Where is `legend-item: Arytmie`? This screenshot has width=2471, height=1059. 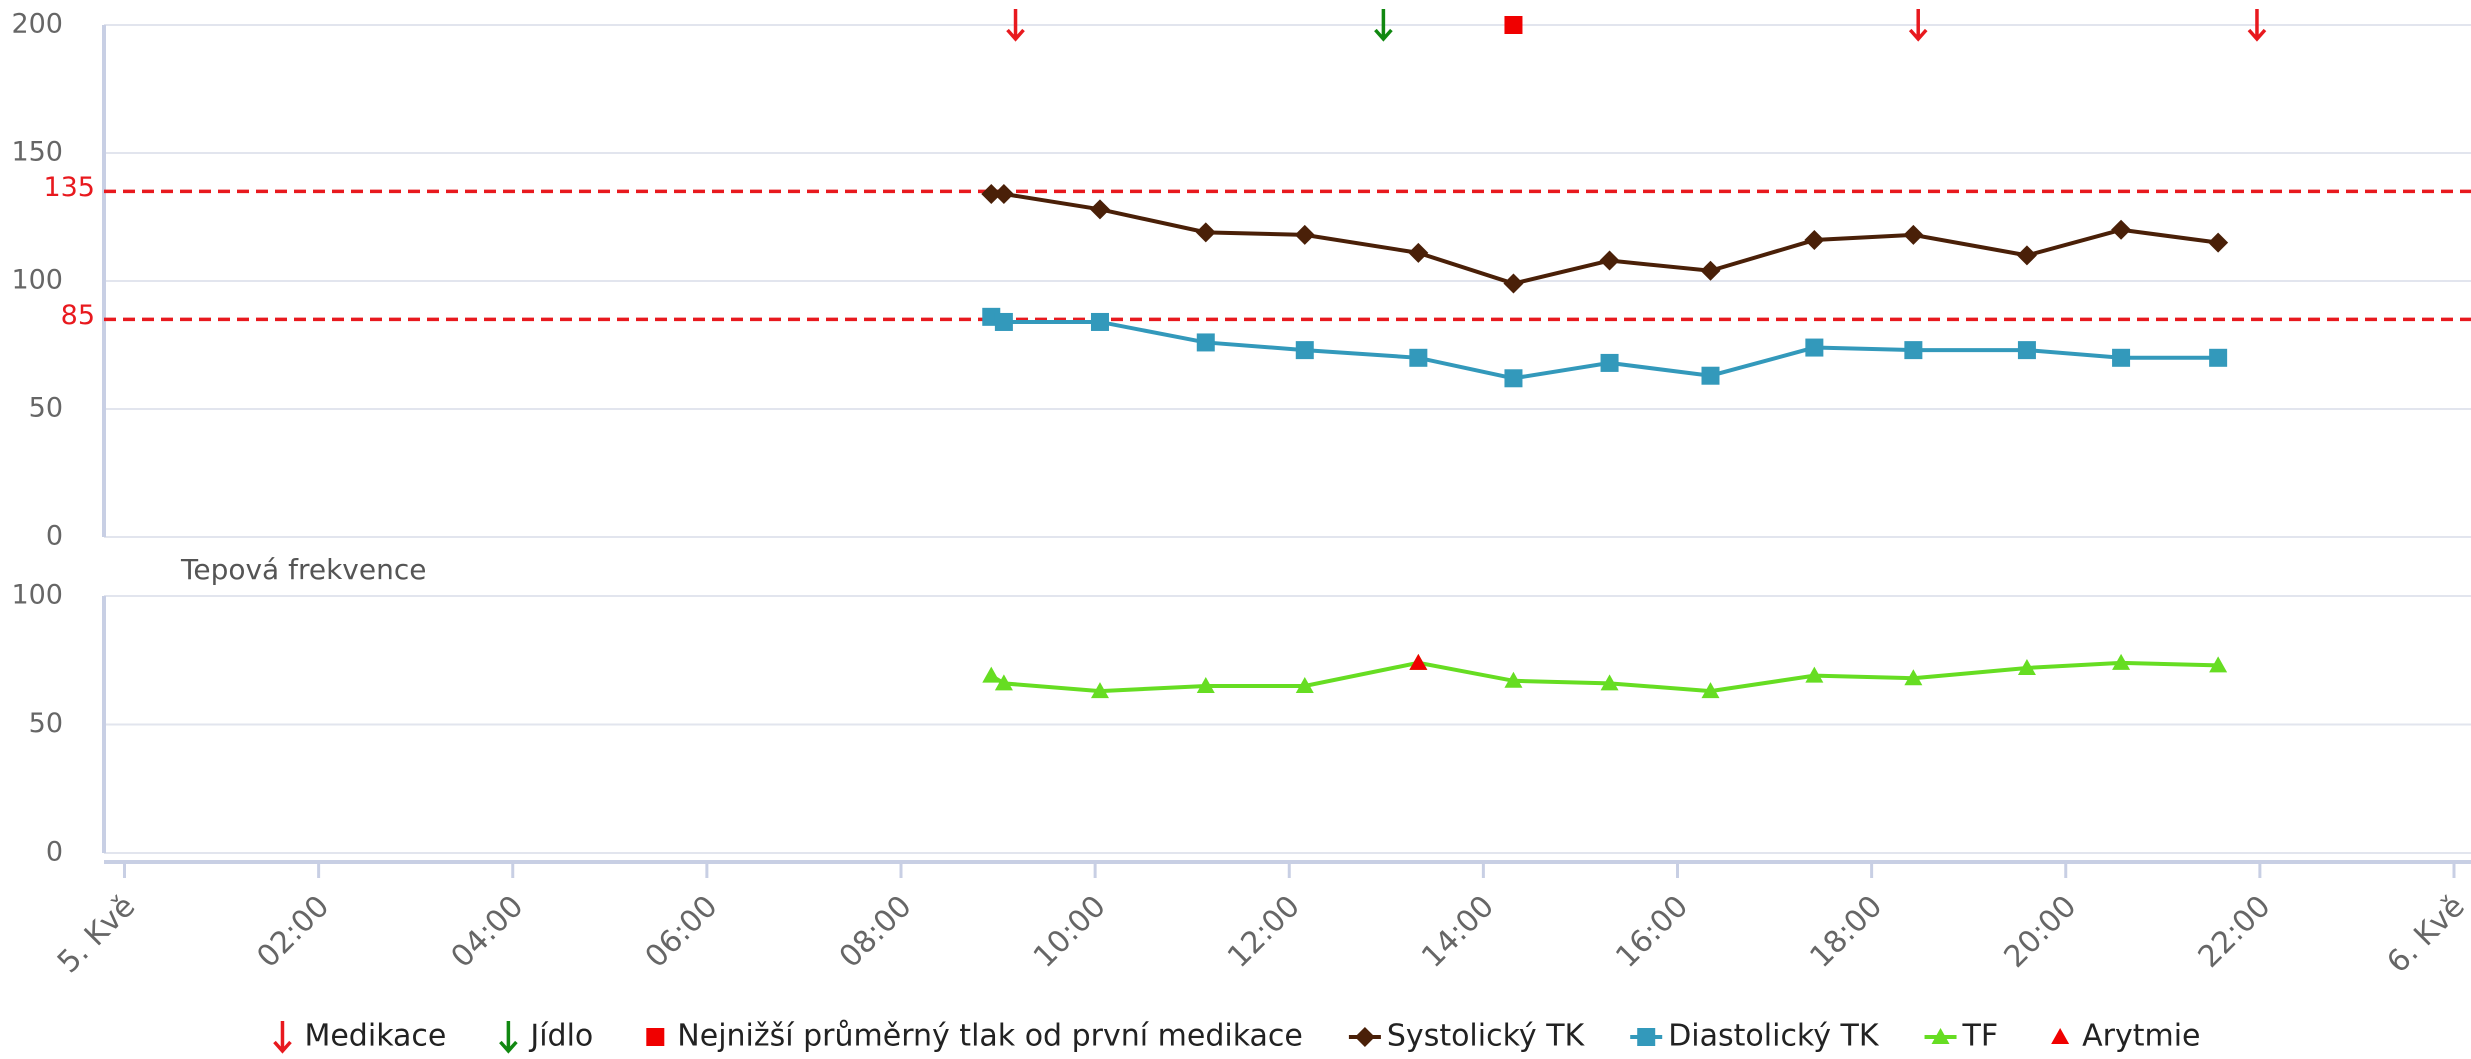 legend-item: Arytmie is located at coordinates (2126, 1036).